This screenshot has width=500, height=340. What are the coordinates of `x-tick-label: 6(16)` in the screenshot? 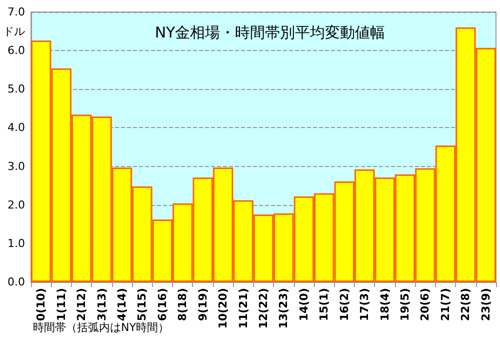 It's located at (162, 305).